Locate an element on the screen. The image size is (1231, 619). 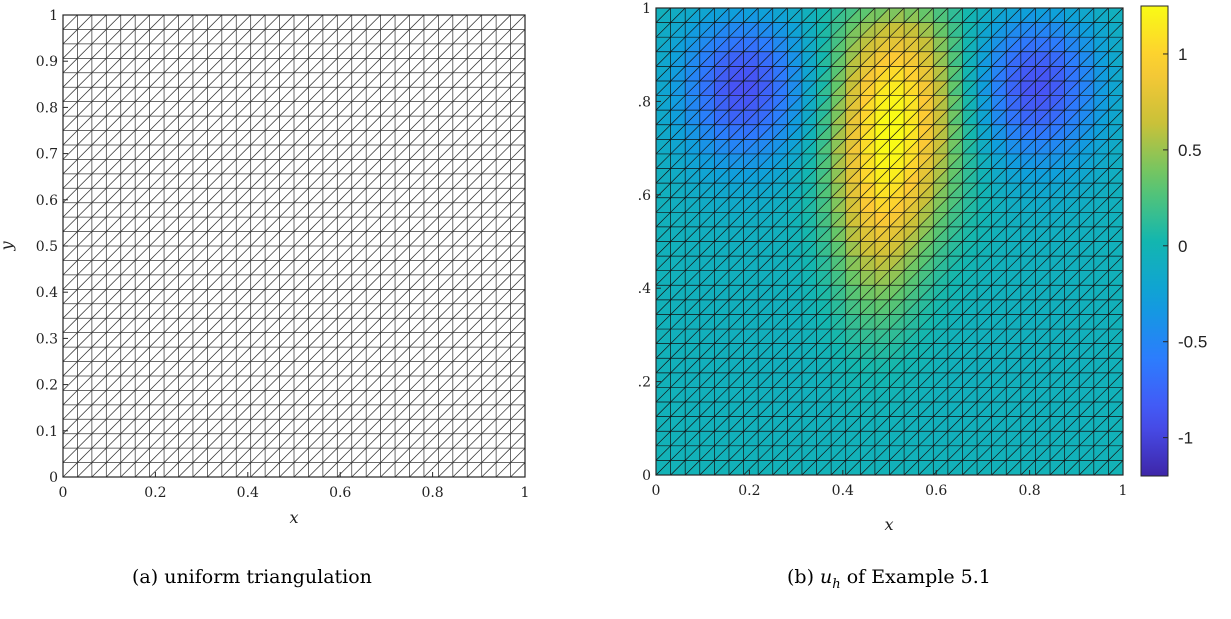
colorbar-tick-label: 0 is located at coordinates (1182, 246).